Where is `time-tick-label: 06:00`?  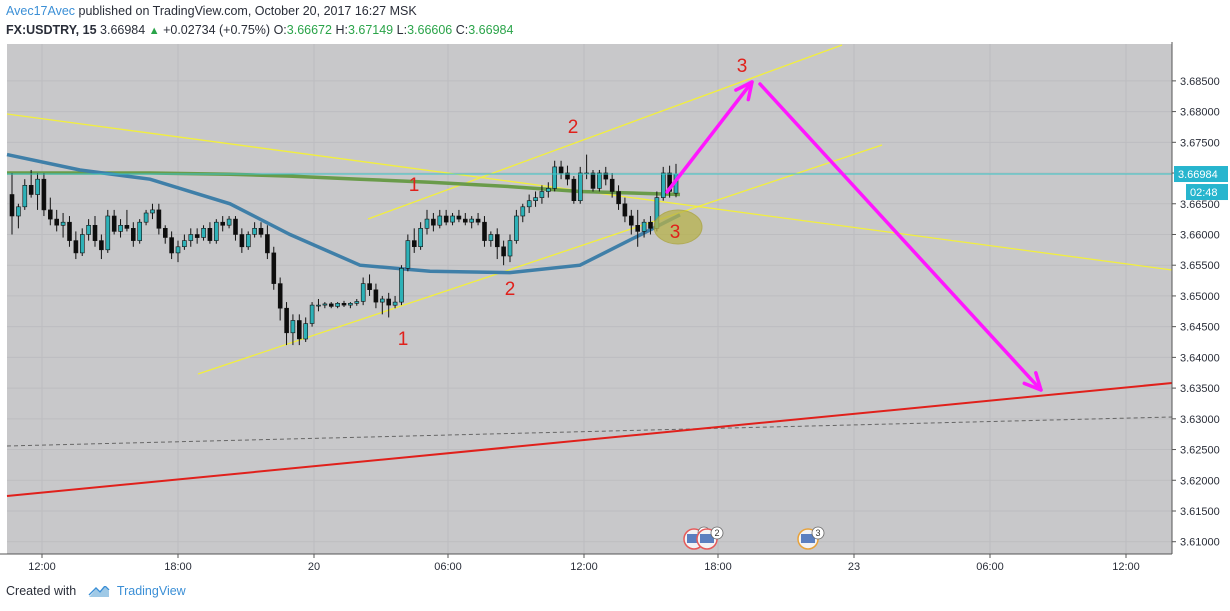 time-tick-label: 06:00 is located at coordinates (448, 567).